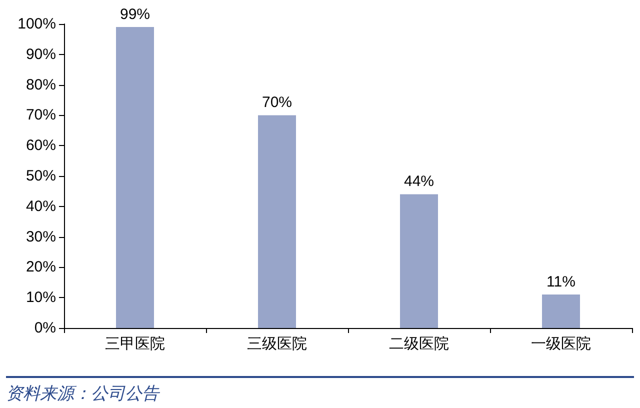 This screenshot has width=640, height=408. Describe the element at coordinates (41, 85) in the screenshot. I see `y-tick-label: 80%` at that location.